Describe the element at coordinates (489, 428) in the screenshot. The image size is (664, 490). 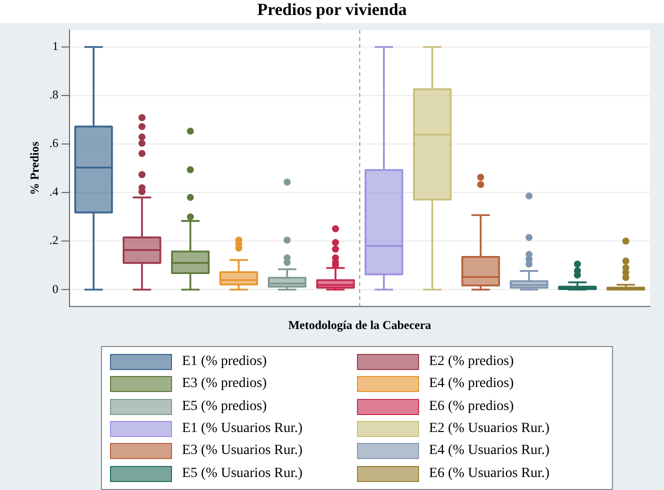
I see `legend-label: E2 (% Usuarios Rur.)` at that location.